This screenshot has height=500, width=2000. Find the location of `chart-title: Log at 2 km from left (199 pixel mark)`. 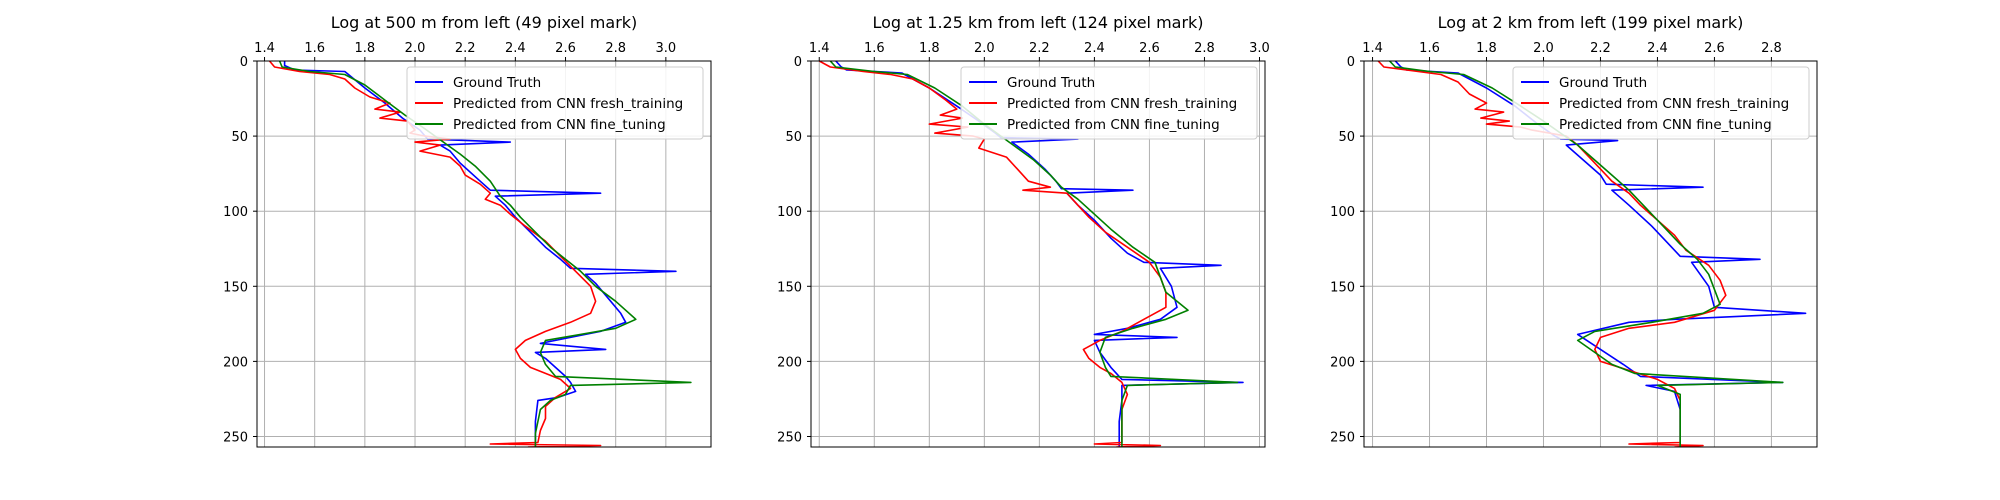

chart-title: Log at 2 km from left (199 pixel mark) is located at coordinates (1591, 22).